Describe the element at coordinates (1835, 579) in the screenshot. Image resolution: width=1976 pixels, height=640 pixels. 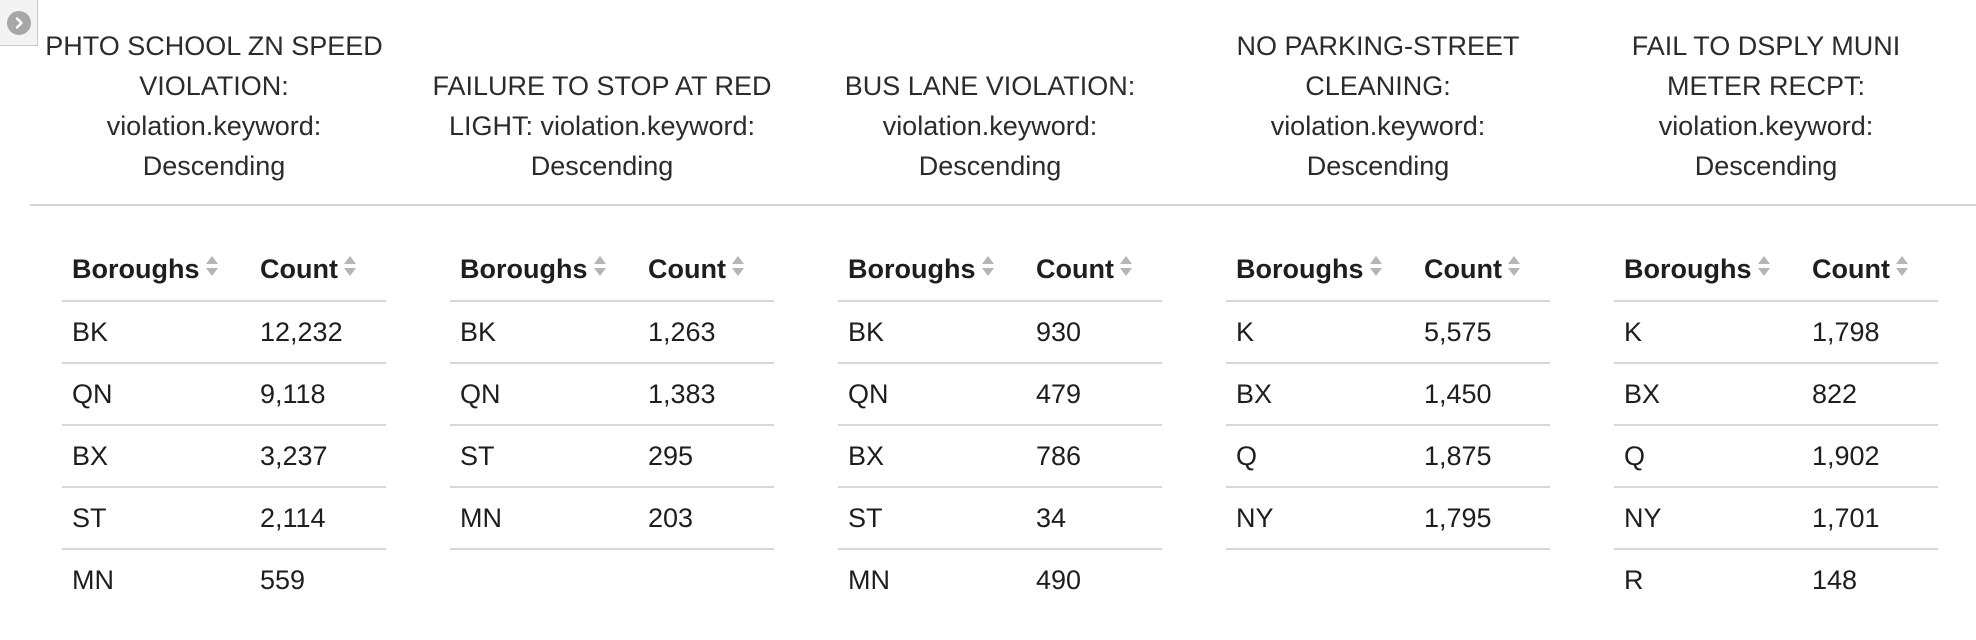
I see `count-cell: 148` at that location.